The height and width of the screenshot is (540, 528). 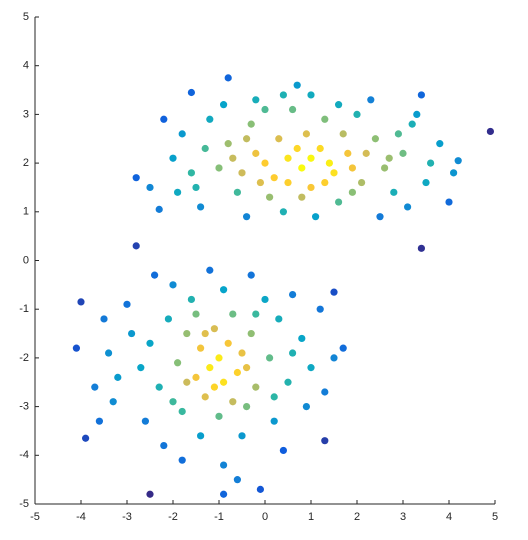 What do you see at coordinates (173, 517) in the screenshot?
I see `x-tick-label: -2` at bounding box center [173, 517].